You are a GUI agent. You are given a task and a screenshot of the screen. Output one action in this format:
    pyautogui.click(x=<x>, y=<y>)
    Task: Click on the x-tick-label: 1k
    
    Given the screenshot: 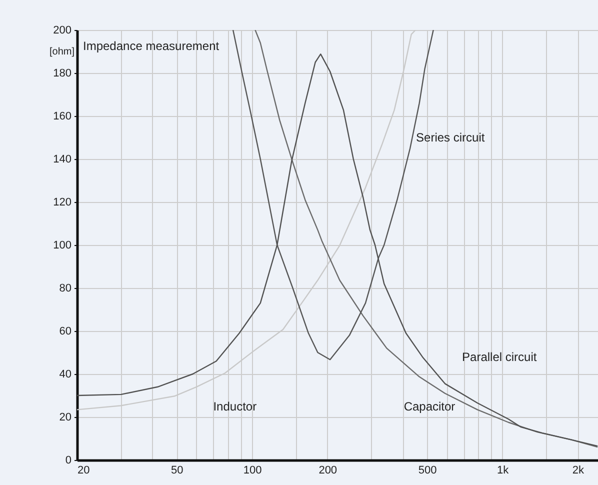 What is the action you would take?
    pyautogui.click(x=503, y=470)
    